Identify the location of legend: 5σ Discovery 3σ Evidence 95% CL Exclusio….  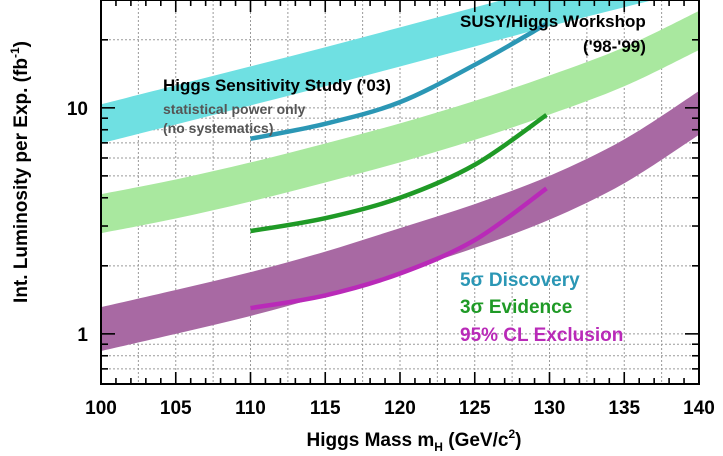
(541, 308).